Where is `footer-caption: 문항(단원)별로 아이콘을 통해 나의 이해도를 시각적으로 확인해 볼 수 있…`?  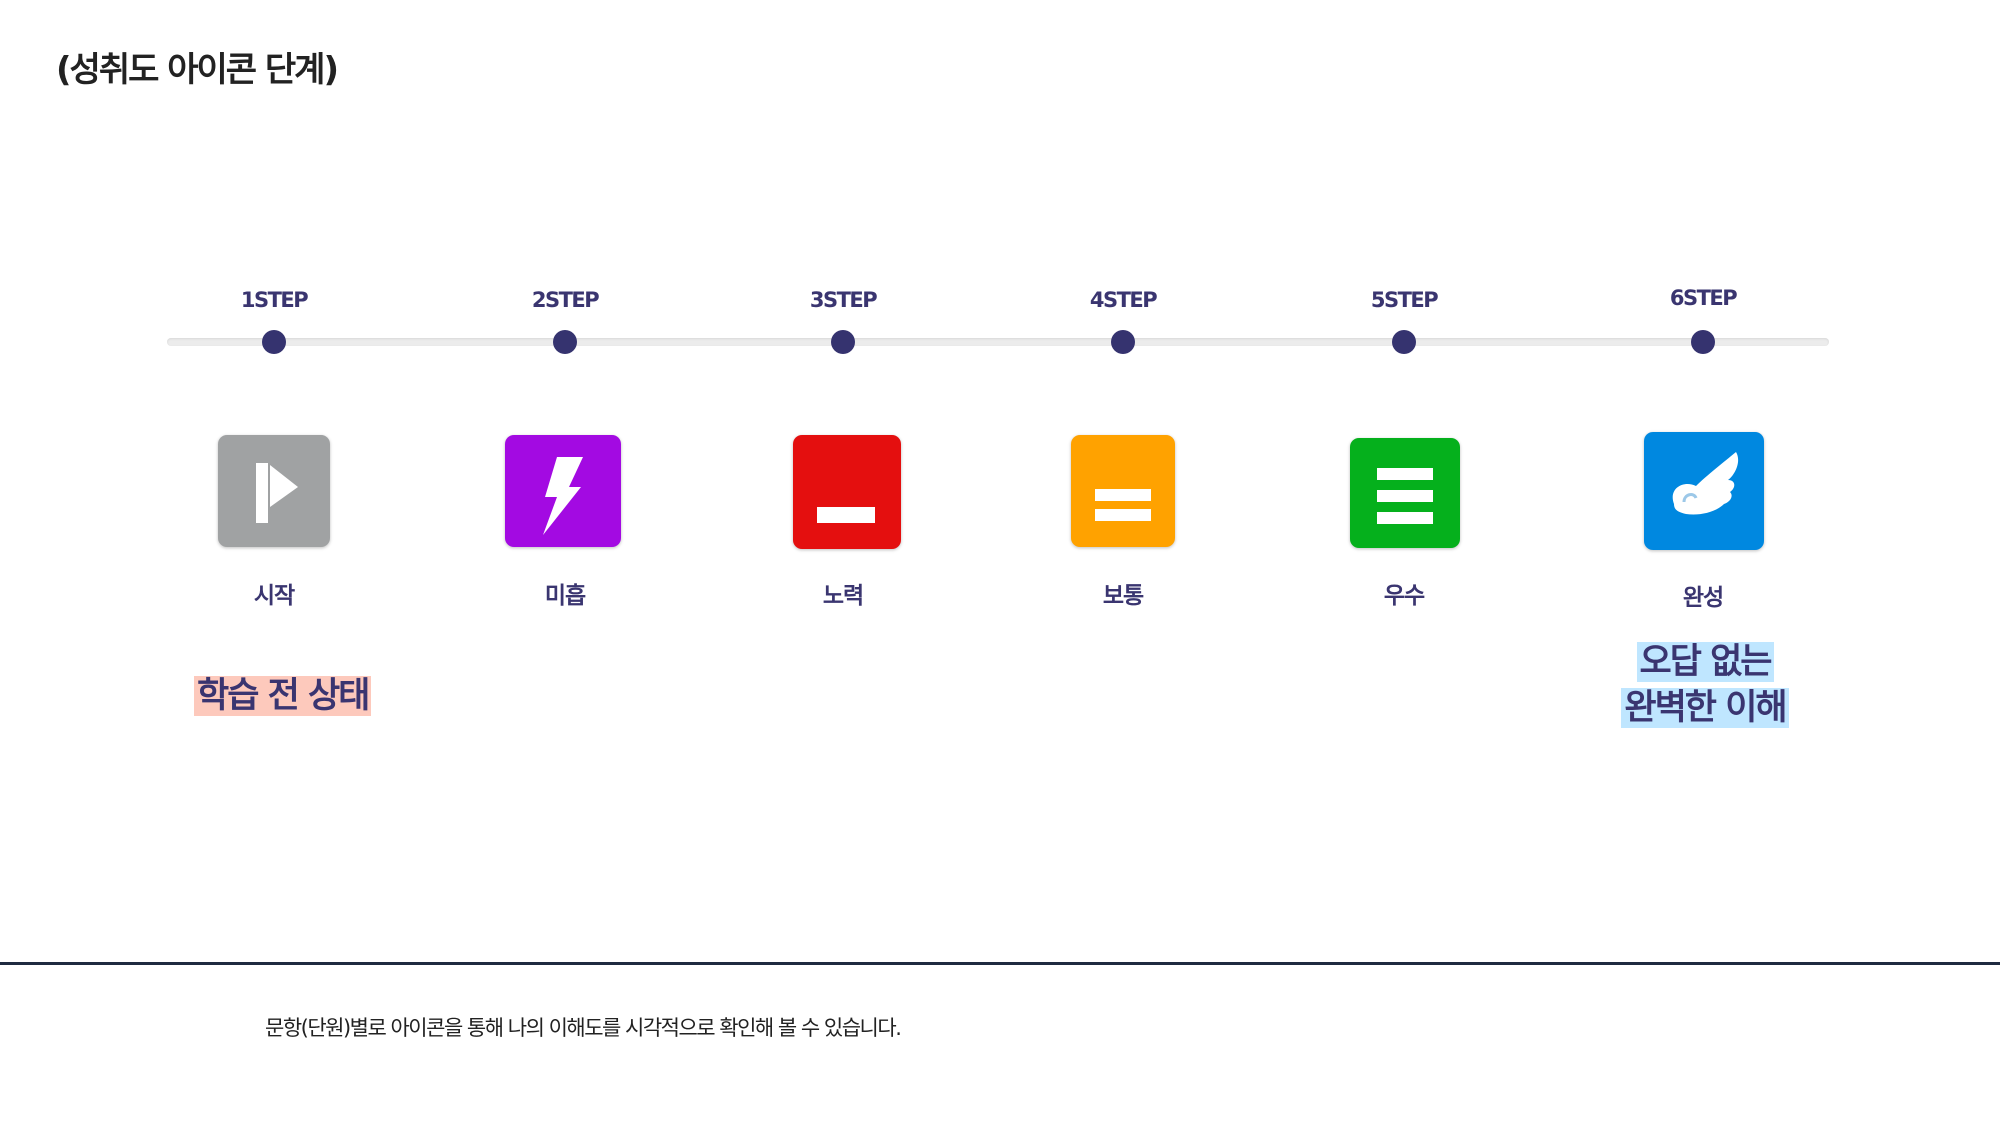 footer-caption: 문항(단원)별로 아이콘을 통해 나의 이해도를 시각적으로 확인해 볼 수 있… is located at coordinates (583, 1028).